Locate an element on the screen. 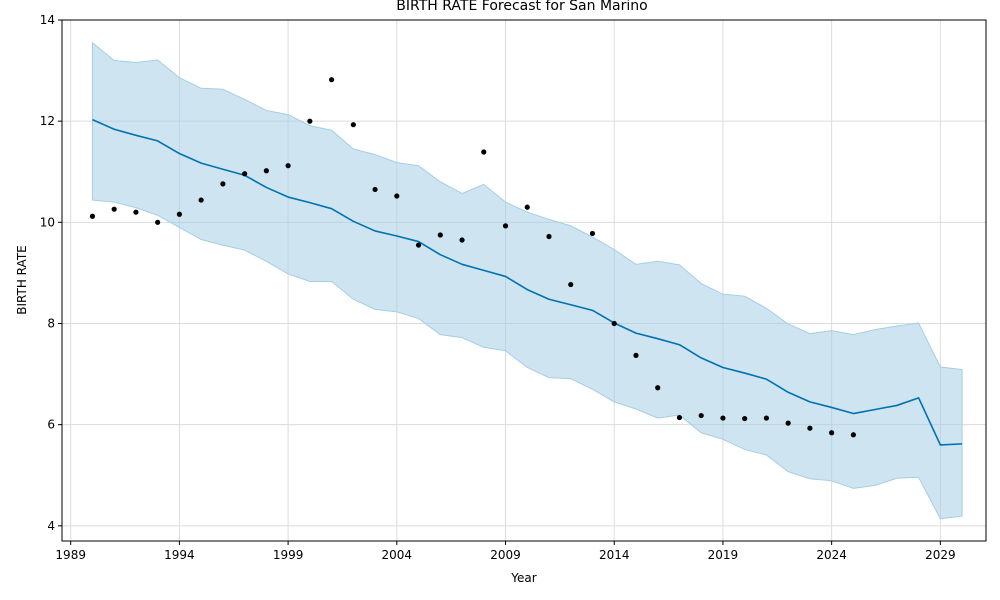 The height and width of the screenshot is (600, 1000). y-tick-label: 6 is located at coordinates (51, 425).